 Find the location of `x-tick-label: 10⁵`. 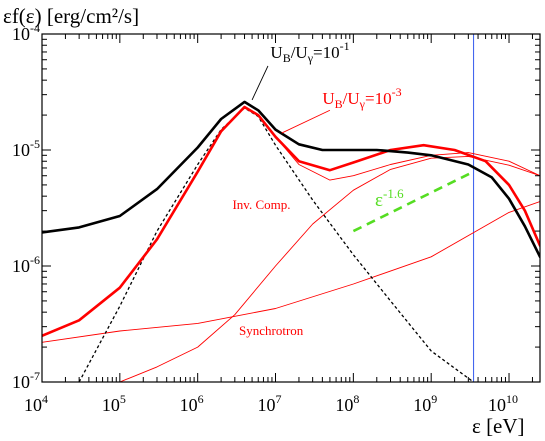

x-tick-label: 10⁵ is located at coordinates (114, 403).